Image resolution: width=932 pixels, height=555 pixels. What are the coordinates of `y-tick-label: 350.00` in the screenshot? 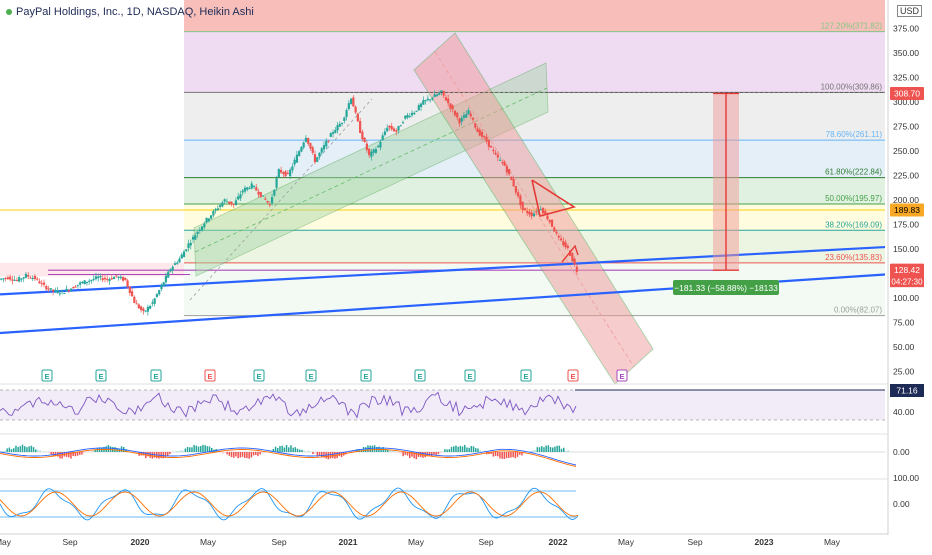 It's located at (906, 53).